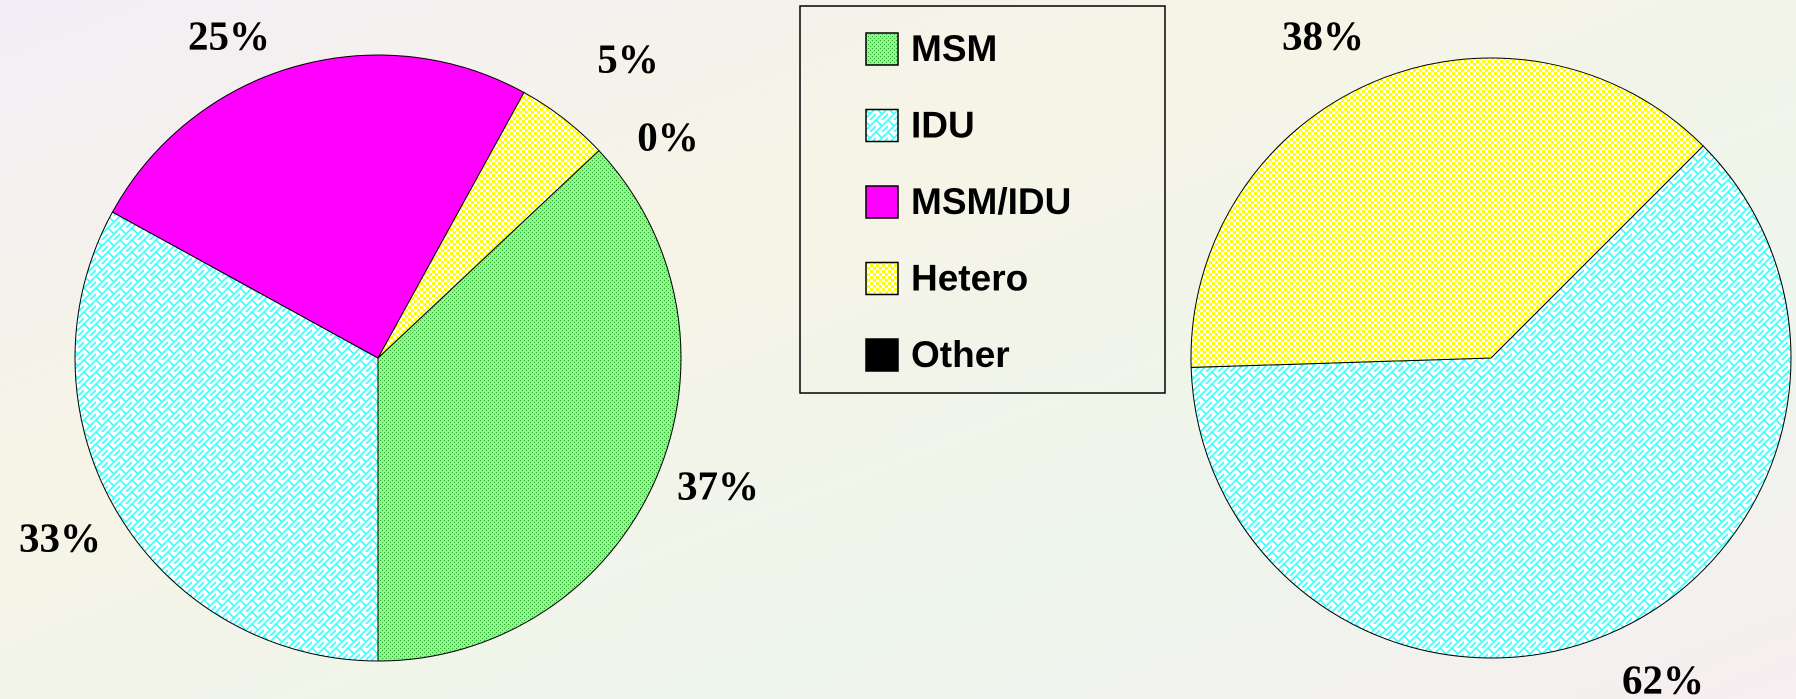  Describe the element at coordinates (943, 124) in the screenshot. I see `legend-label: IDU` at that location.